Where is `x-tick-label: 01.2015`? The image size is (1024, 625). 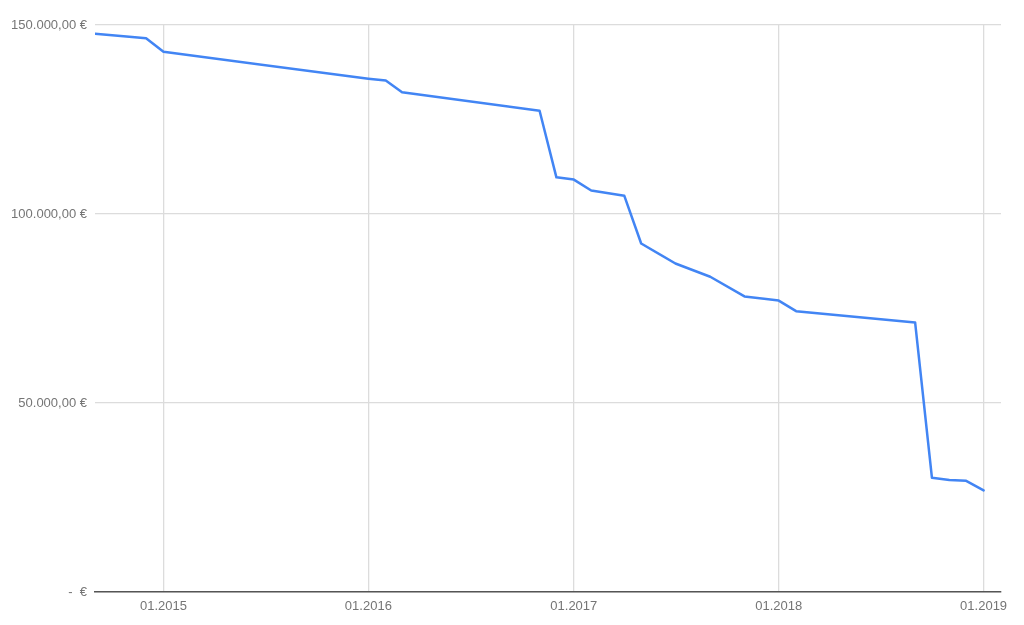 x-tick-label: 01.2015 is located at coordinates (163, 606).